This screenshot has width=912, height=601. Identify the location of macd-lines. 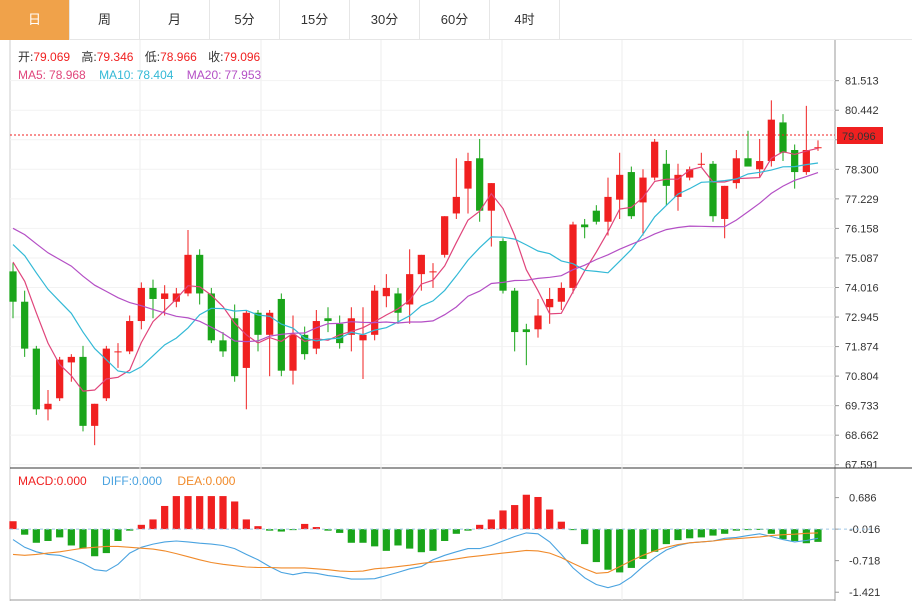
(415, 560).